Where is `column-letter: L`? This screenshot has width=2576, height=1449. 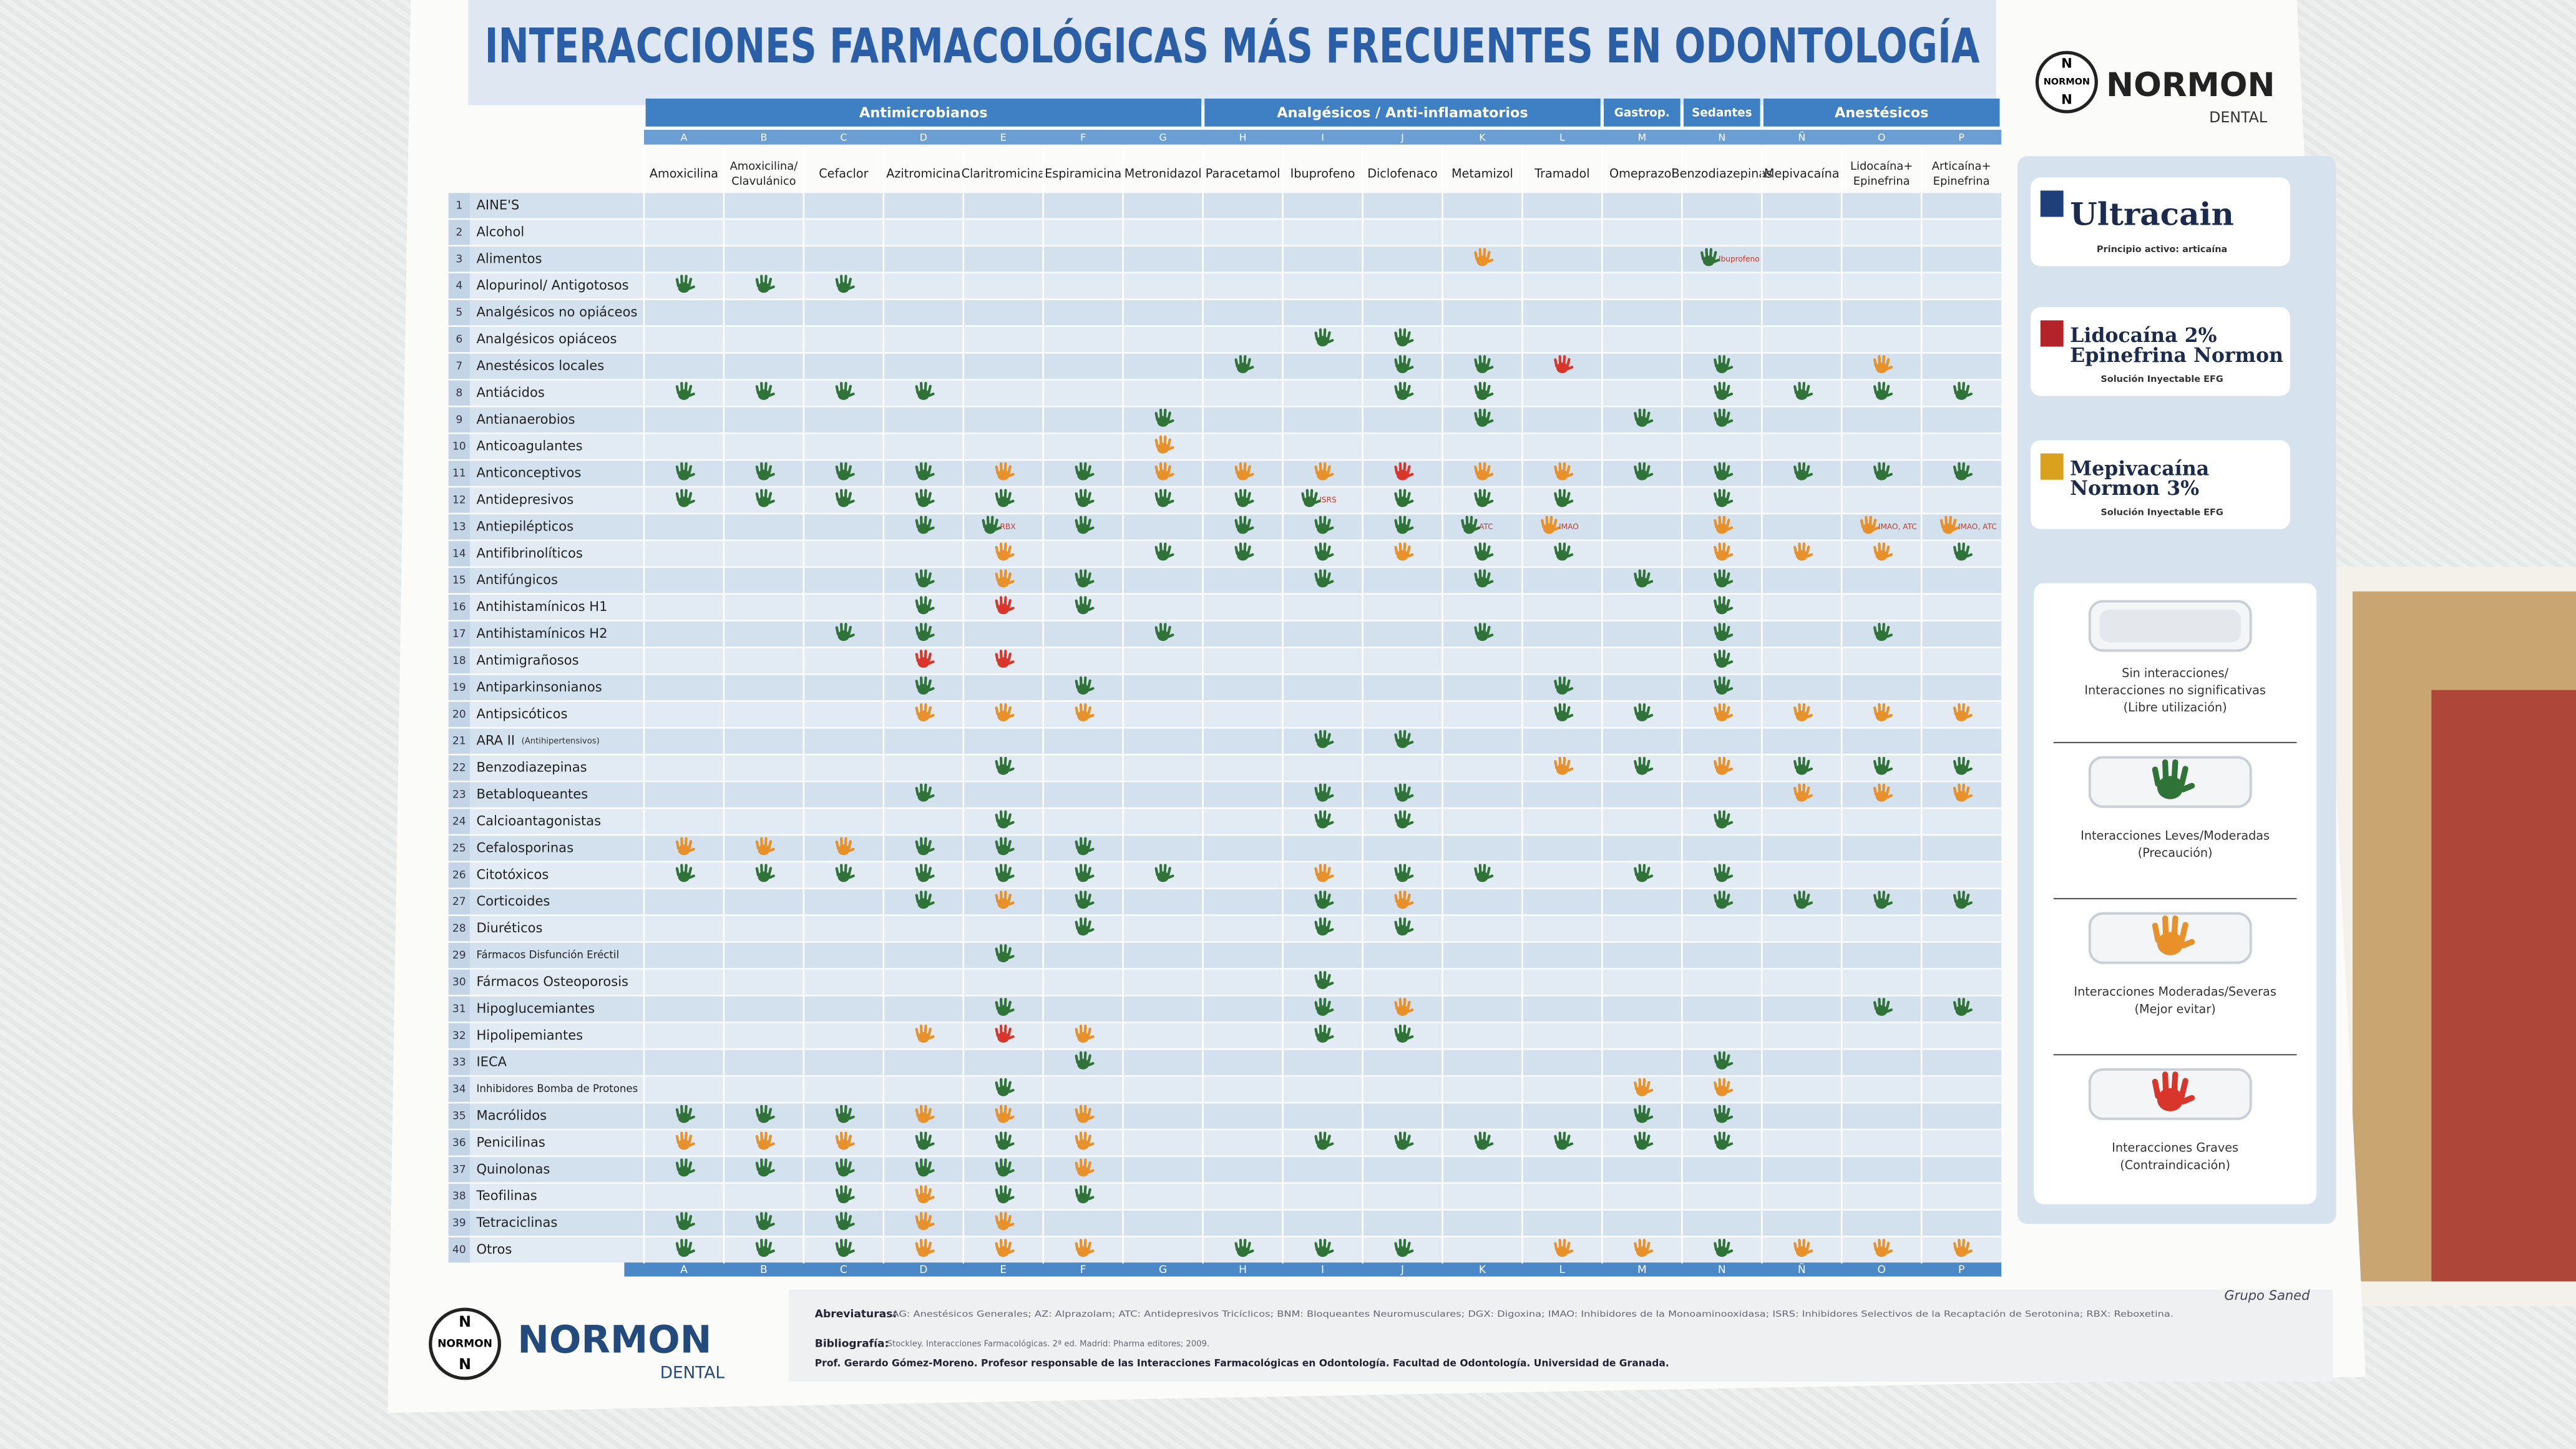
column-letter: L is located at coordinates (1562, 1270).